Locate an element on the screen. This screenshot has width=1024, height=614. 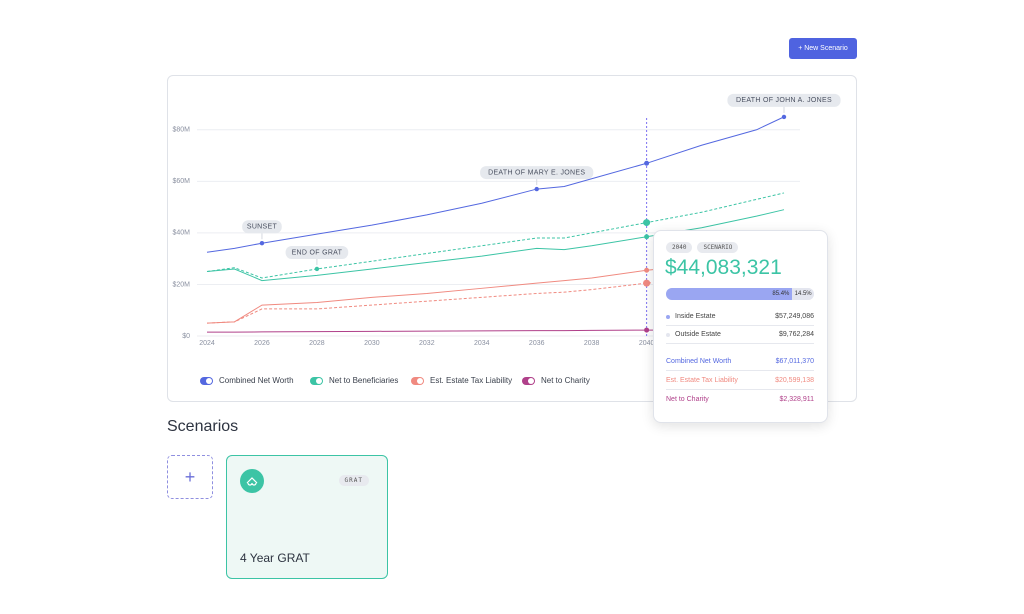
y-tick-label: $80M is located at coordinates (181, 130).